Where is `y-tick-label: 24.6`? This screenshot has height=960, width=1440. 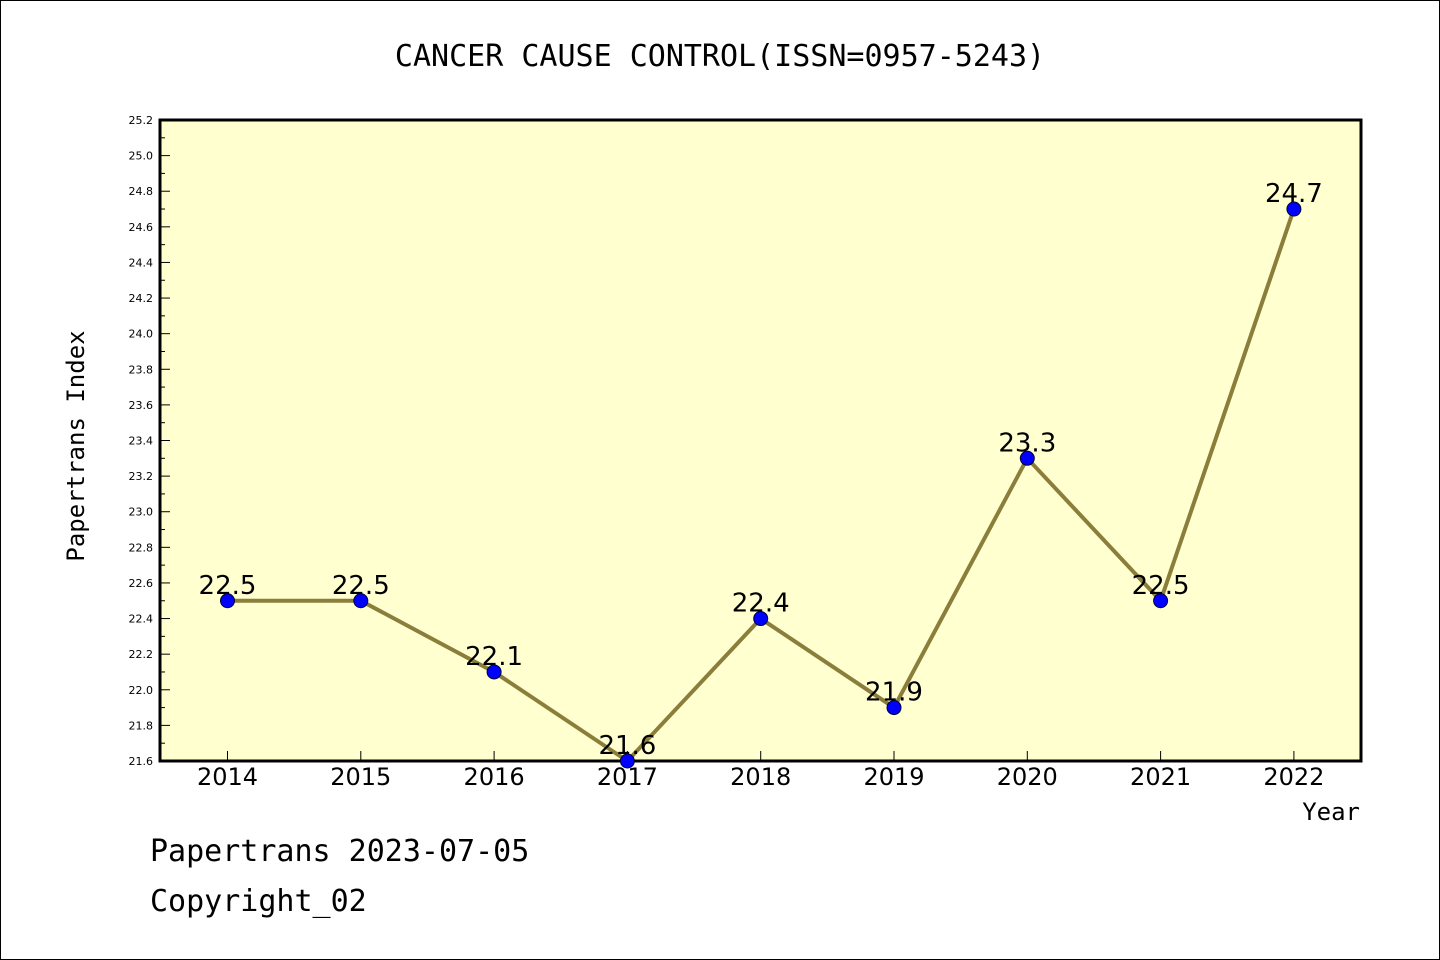 y-tick-label: 24.6 is located at coordinates (141, 227).